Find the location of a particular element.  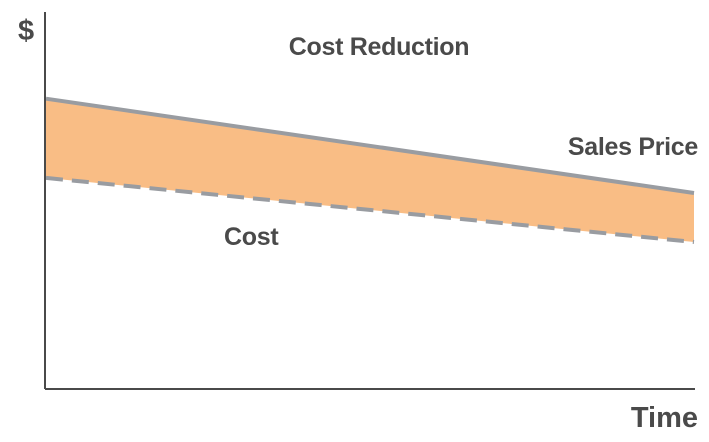

series-label-sales-price: Sales Price is located at coordinates (633, 147).